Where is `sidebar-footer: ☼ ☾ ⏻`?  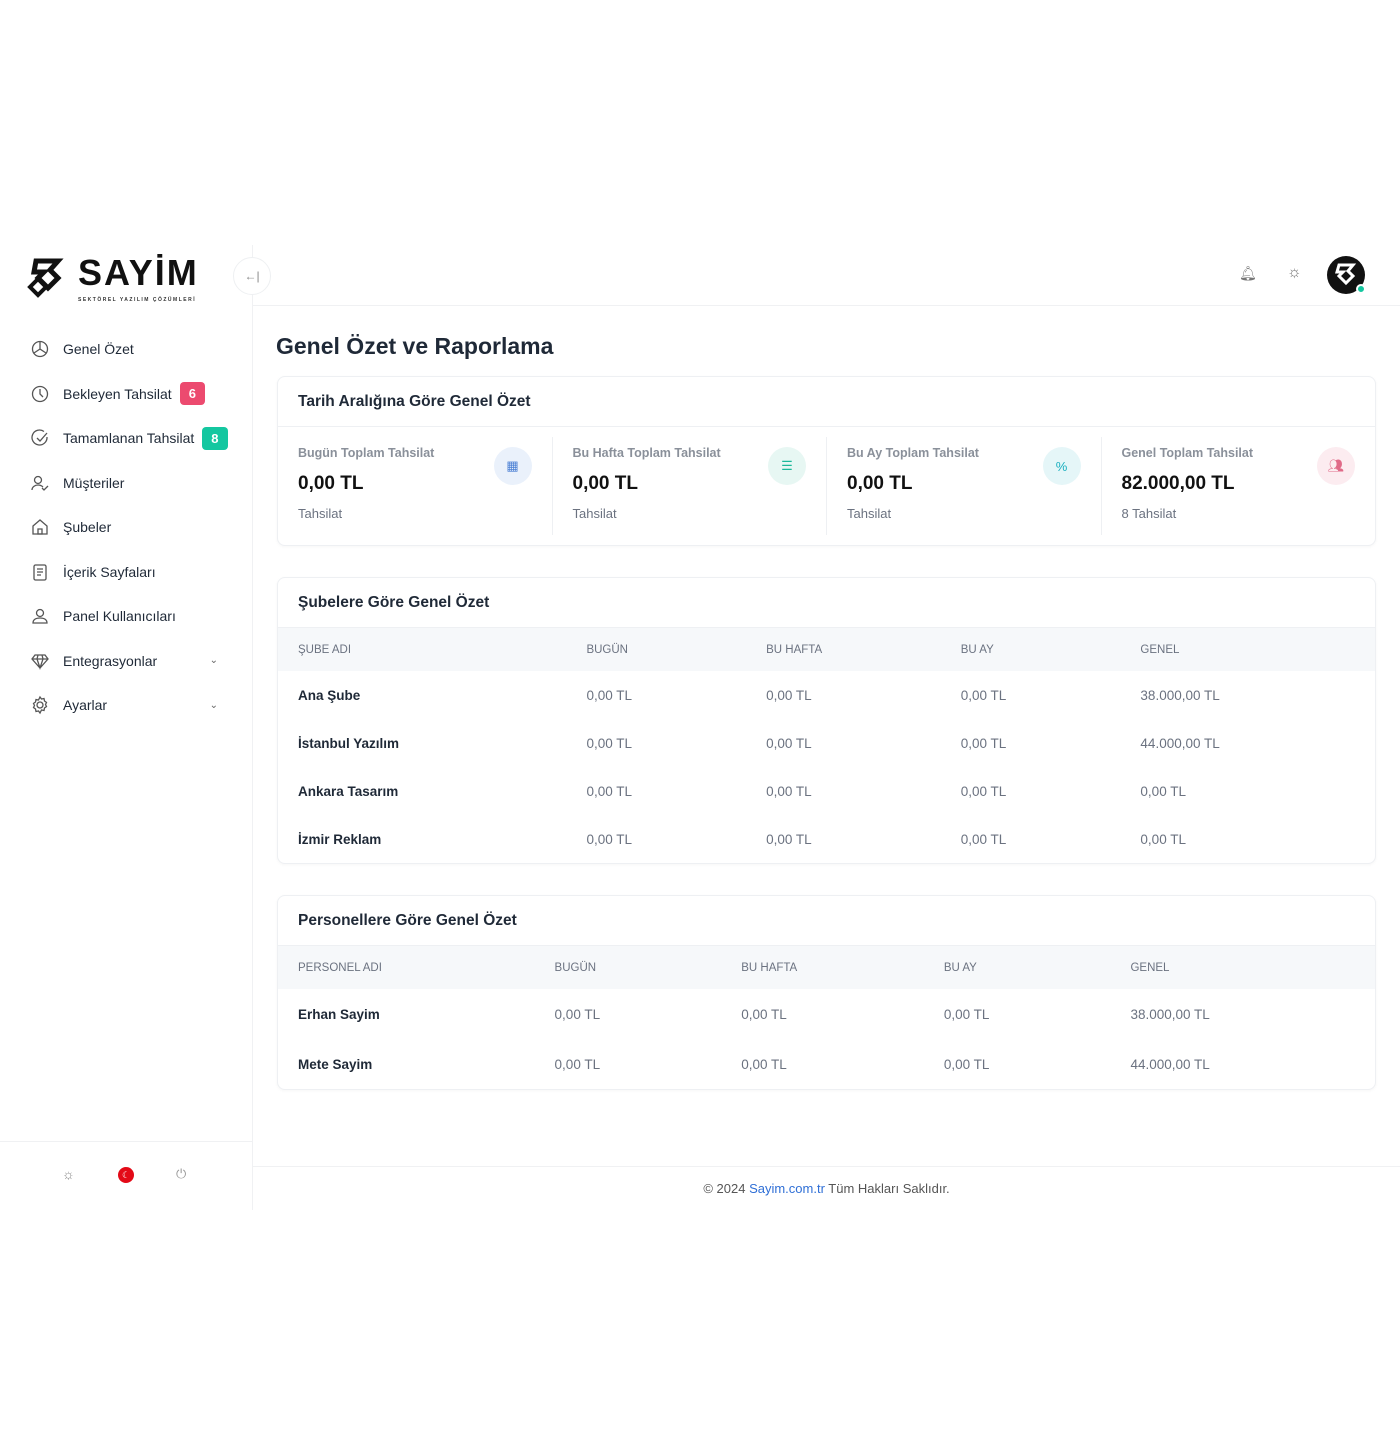
sidebar-footer: ☼ ☾ ⏻ is located at coordinates (126, 1176).